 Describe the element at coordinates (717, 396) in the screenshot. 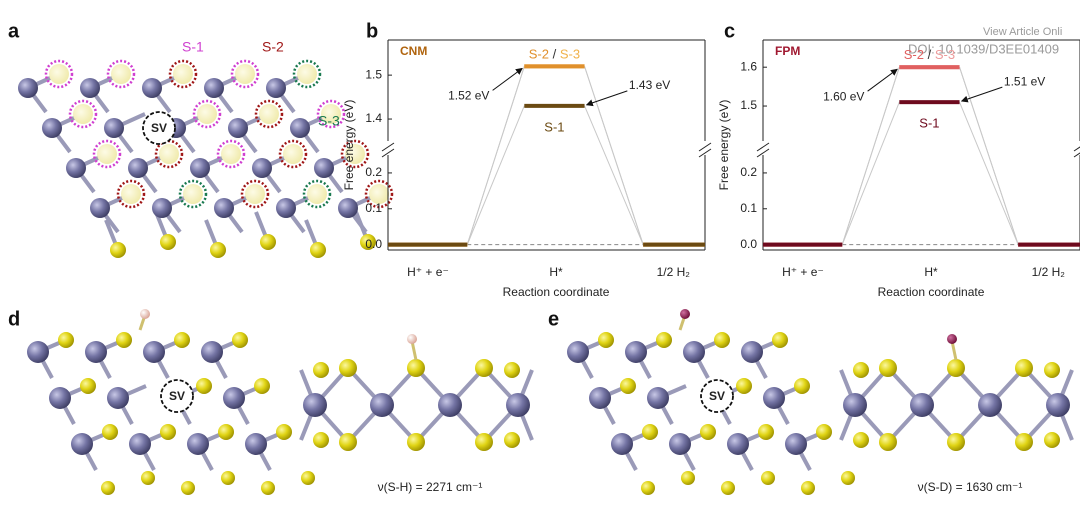

I see `vacancy-marker` at that location.